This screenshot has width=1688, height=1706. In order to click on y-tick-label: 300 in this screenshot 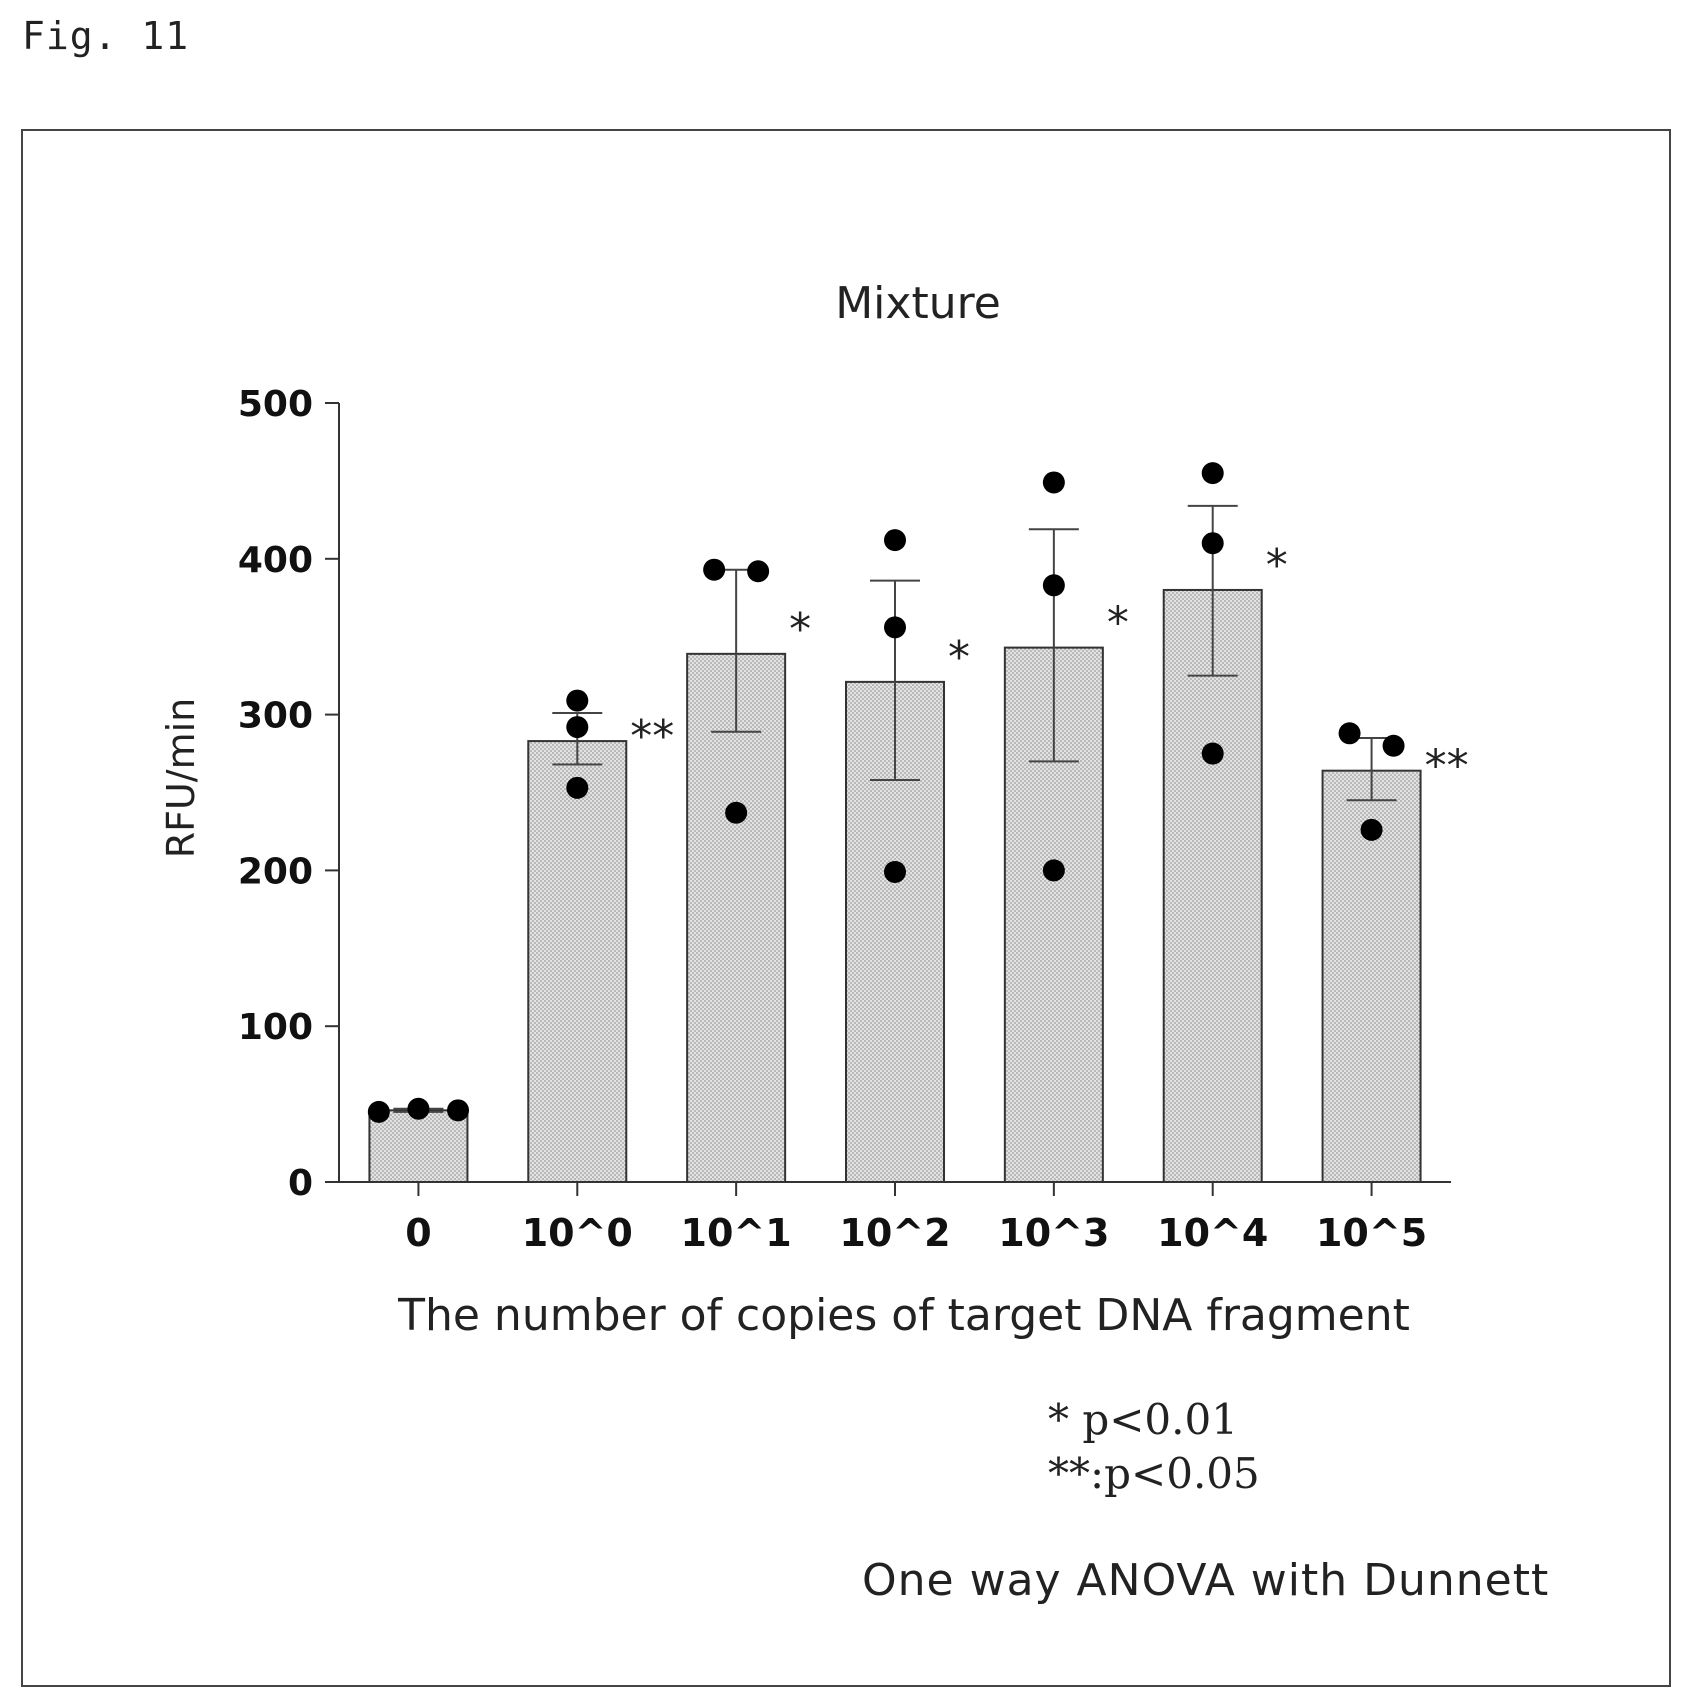, I will do `click(275, 716)`.